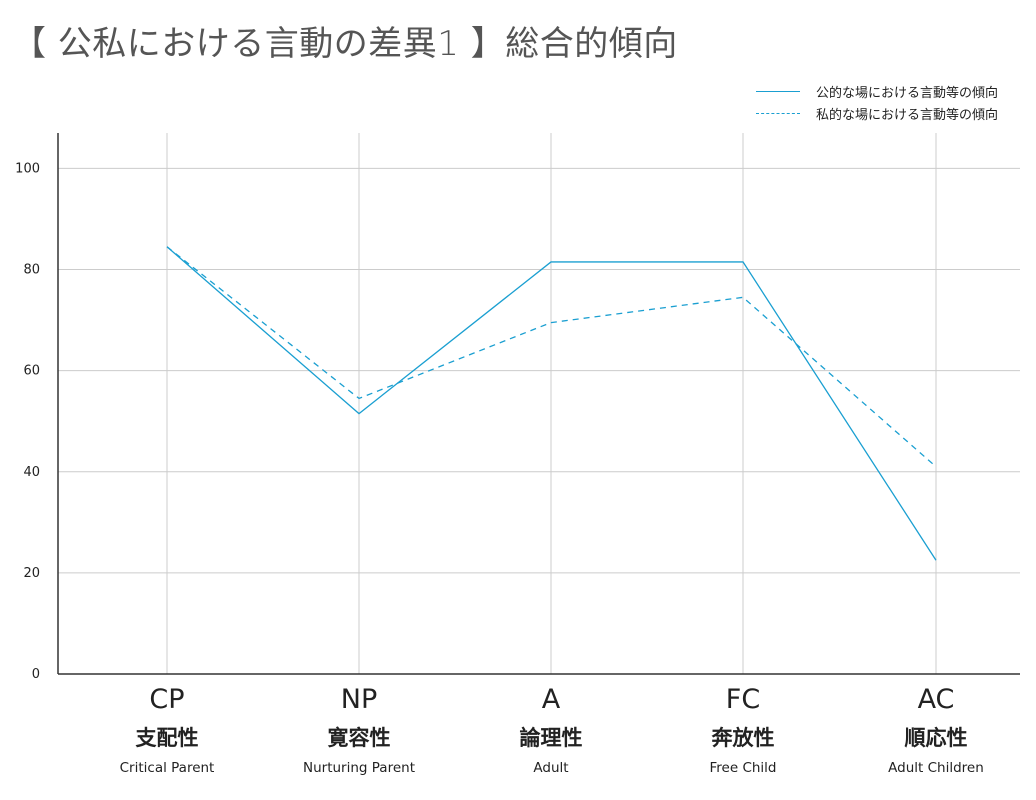  I want to click on x-tick-en-np: Nurturing Parent, so click(359, 768).